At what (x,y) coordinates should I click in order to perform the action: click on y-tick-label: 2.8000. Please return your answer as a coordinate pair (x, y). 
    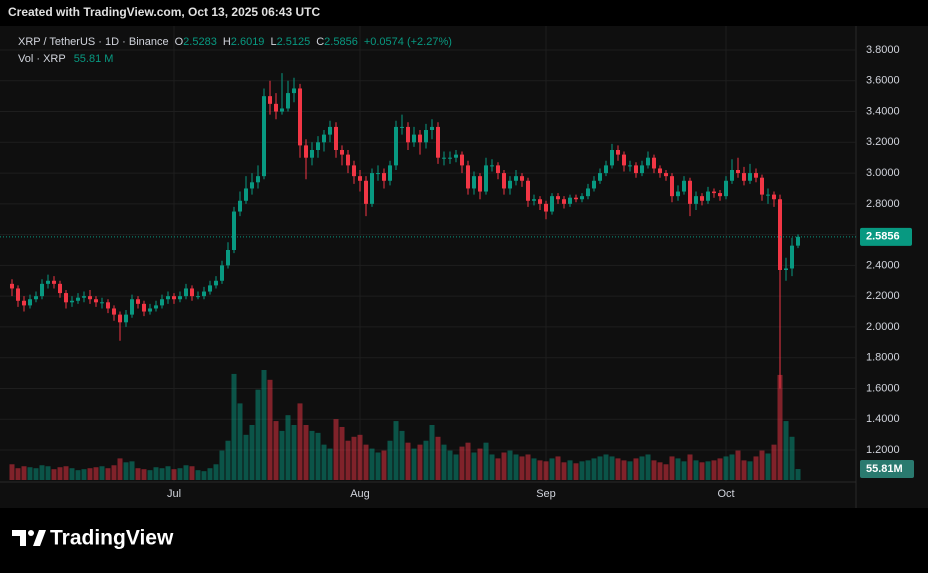
    Looking at the image, I should click on (883, 204).